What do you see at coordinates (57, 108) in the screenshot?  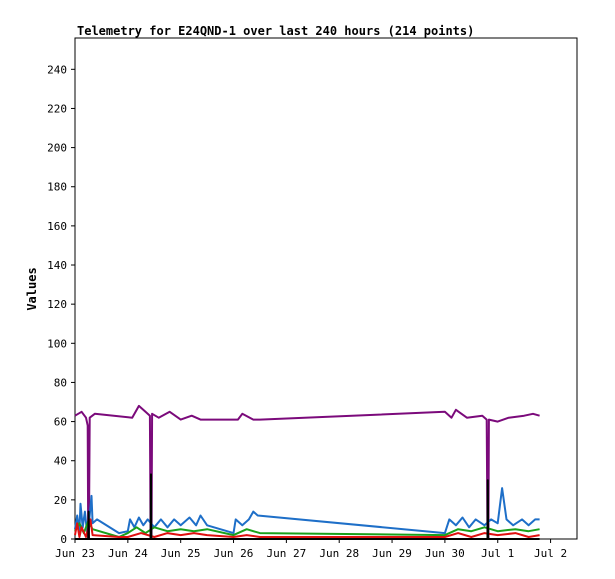 I see `y-tick-label: 220` at bounding box center [57, 108].